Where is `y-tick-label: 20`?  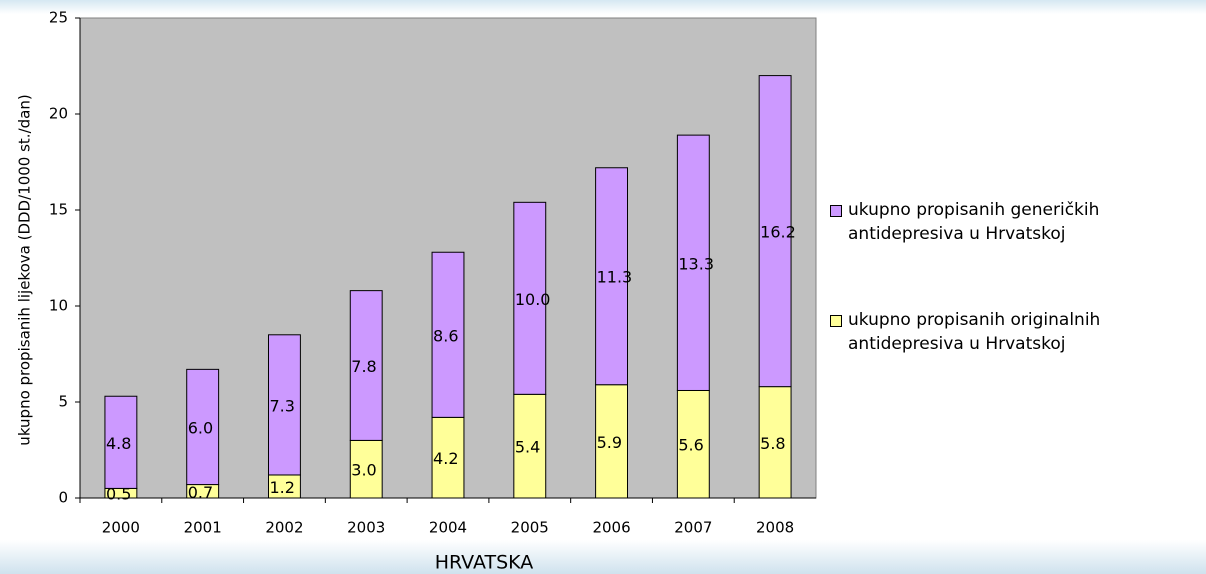
y-tick-label: 20 is located at coordinates (58, 114).